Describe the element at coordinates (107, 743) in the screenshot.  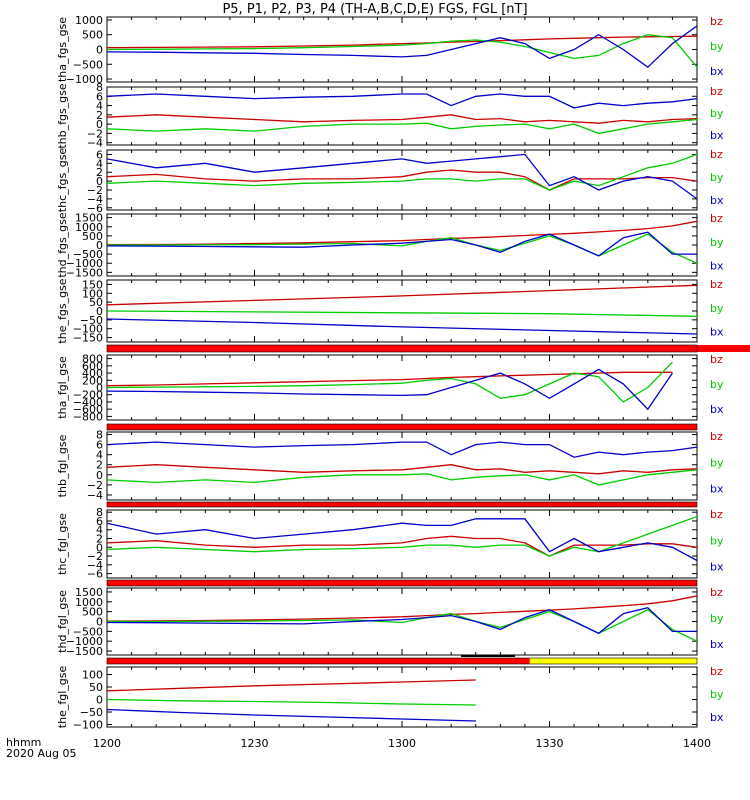
I see `x-tick-label: 1200` at that location.